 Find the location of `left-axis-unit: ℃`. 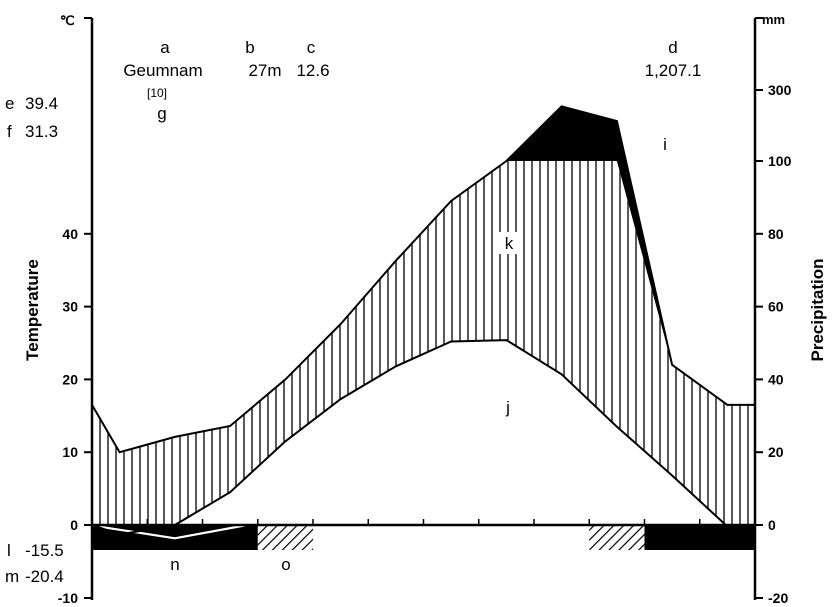

left-axis-unit: ℃ is located at coordinates (67, 20).